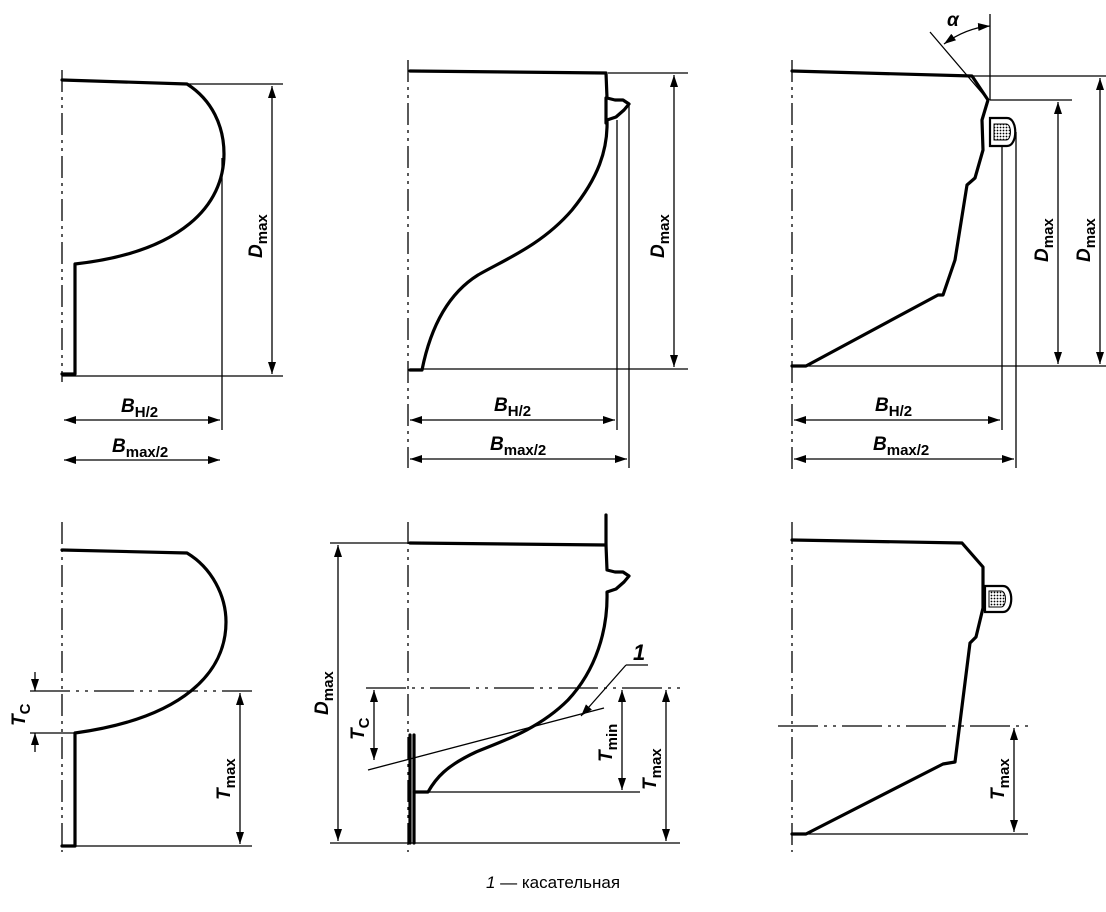 The image size is (1106, 912). What do you see at coordinates (953, 20) in the screenshot?
I see `angle-label-alpha: α` at bounding box center [953, 20].